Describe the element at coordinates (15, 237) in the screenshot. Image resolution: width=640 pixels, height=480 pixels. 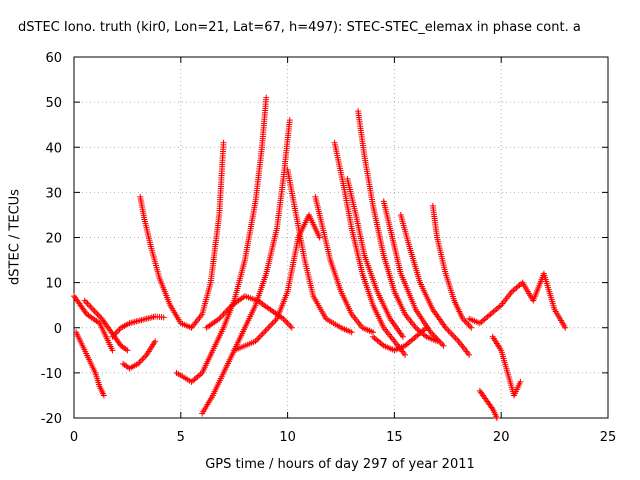
I see `y-axis-label: dSTEC / TECUs` at that location.